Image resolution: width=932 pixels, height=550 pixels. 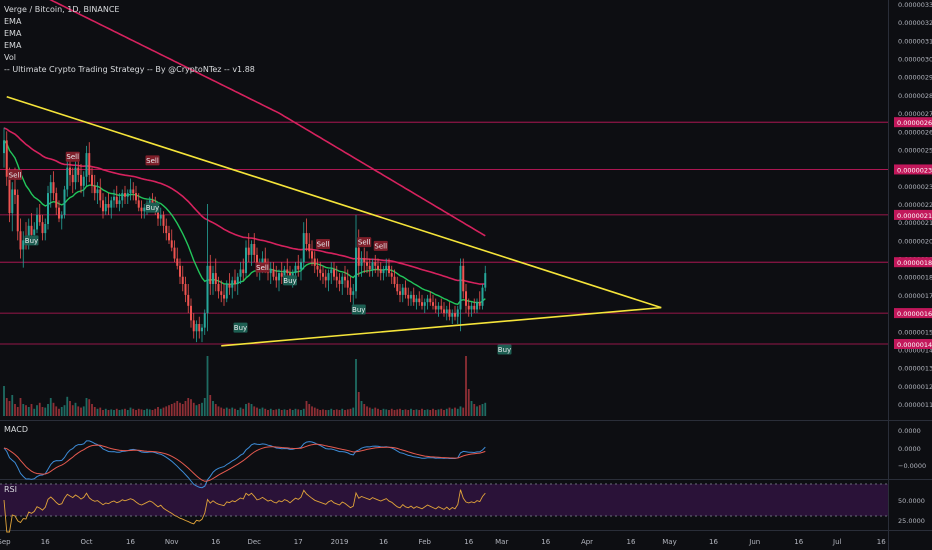 I want to click on macd-line, so click(x=244, y=464).